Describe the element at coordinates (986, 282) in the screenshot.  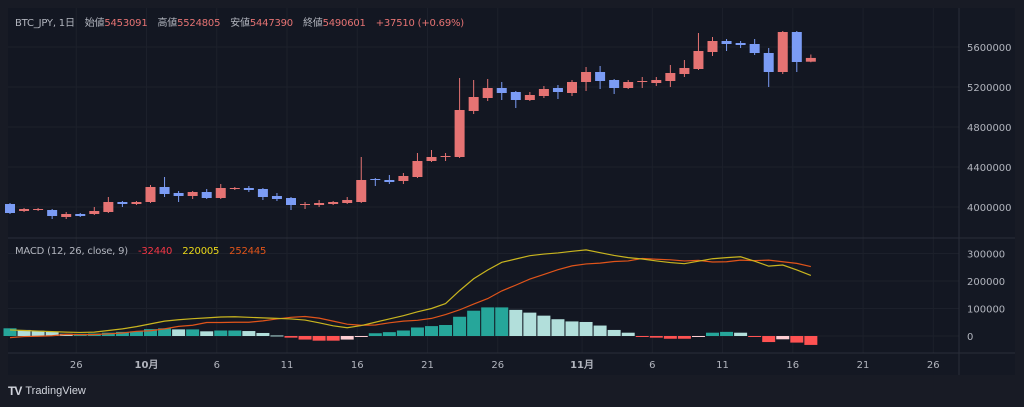
I see `macd-tick-label: 200000` at that location.